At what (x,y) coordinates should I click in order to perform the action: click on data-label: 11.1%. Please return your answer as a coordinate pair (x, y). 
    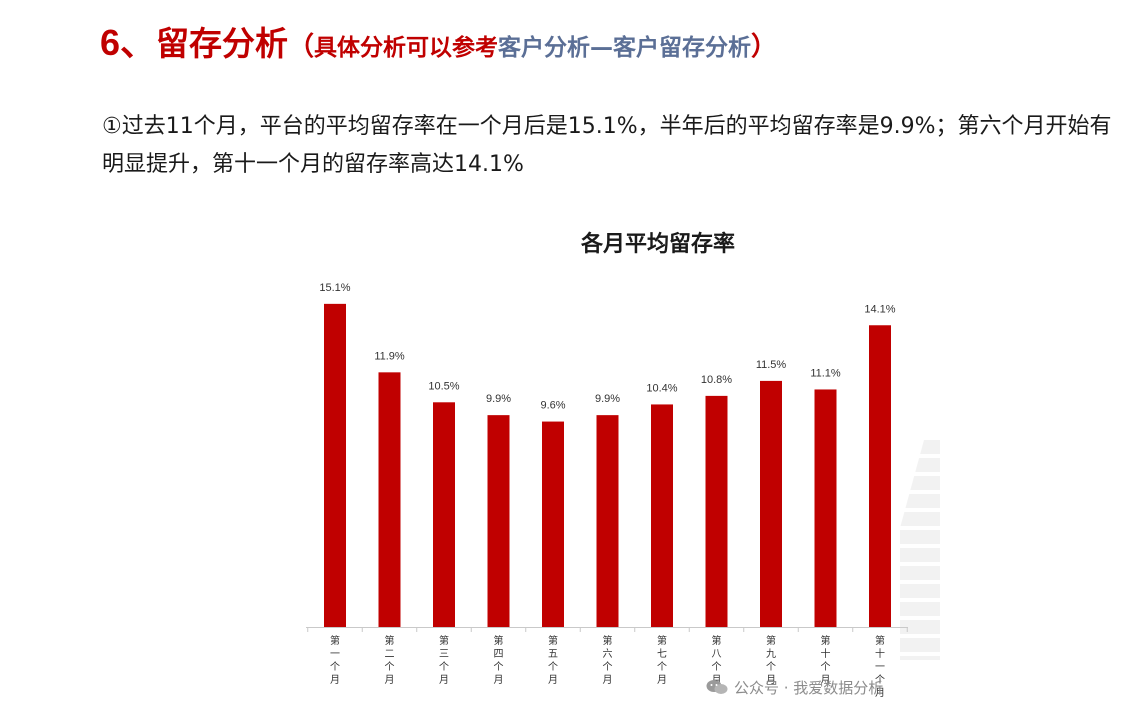
    Looking at the image, I should click on (825, 373).